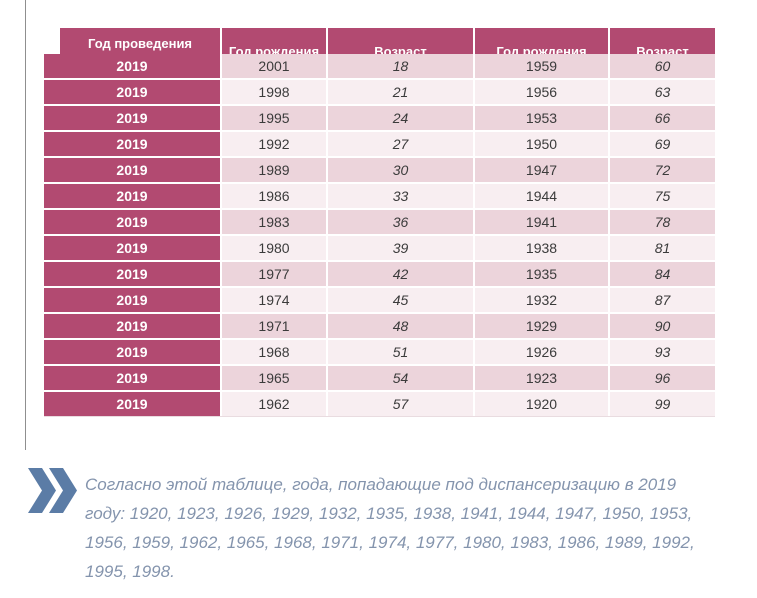 This screenshot has width=757, height=598. What do you see at coordinates (662, 326) in the screenshot?
I see `age-cell: 90` at bounding box center [662, 326].